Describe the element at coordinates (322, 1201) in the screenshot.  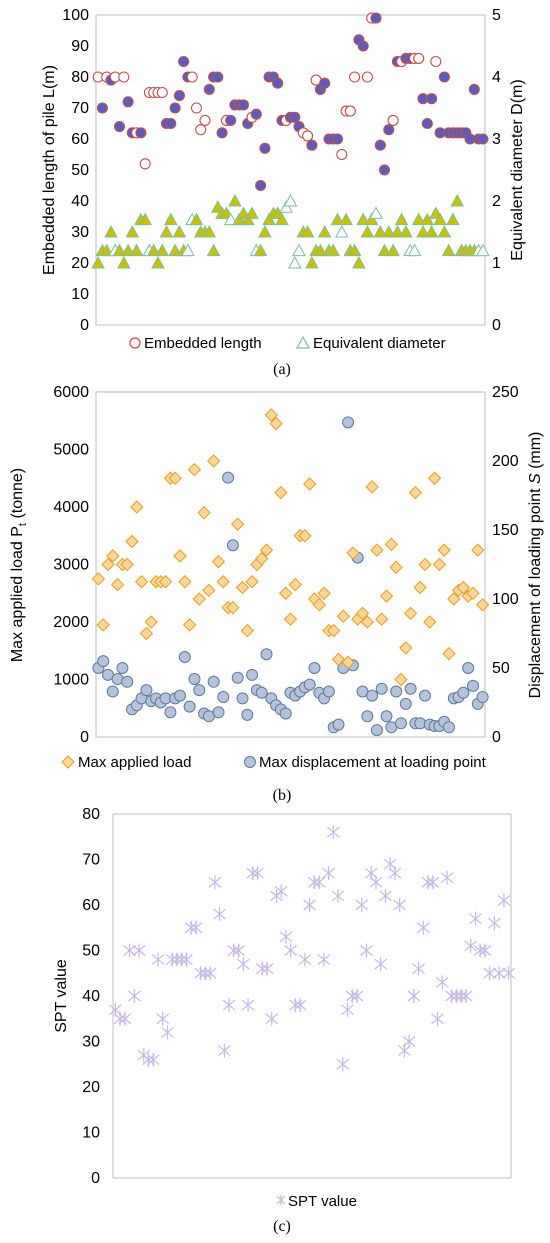
I see `legend-label-spt-value: SPT value` at that location.